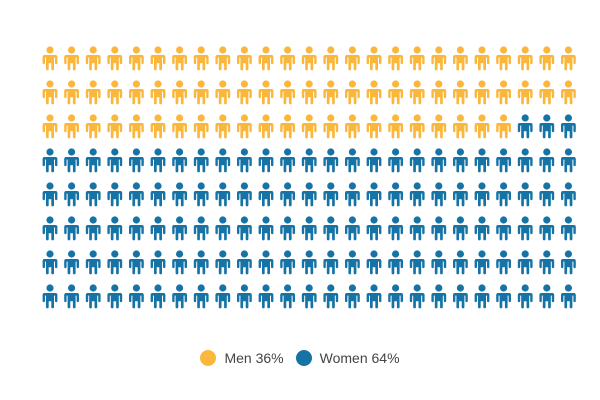 This screenshot has height=400, width=600. I want to click on legend-item-men: Men 36%, so click(242, 358).